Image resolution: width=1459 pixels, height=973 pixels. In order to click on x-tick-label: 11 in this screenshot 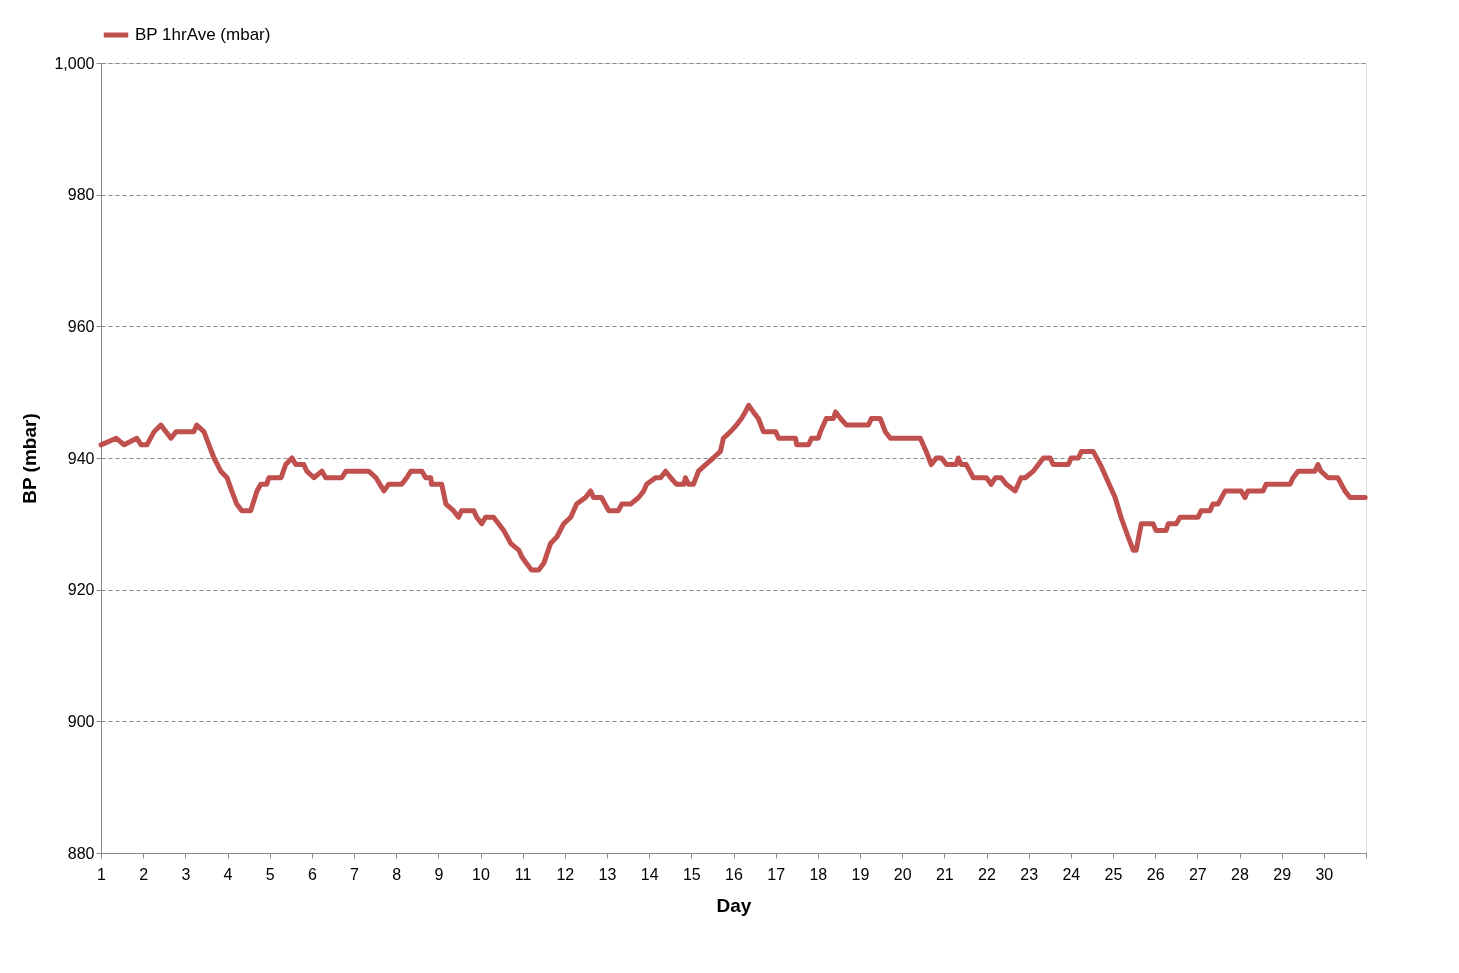, I will do `click(523, 874)`.